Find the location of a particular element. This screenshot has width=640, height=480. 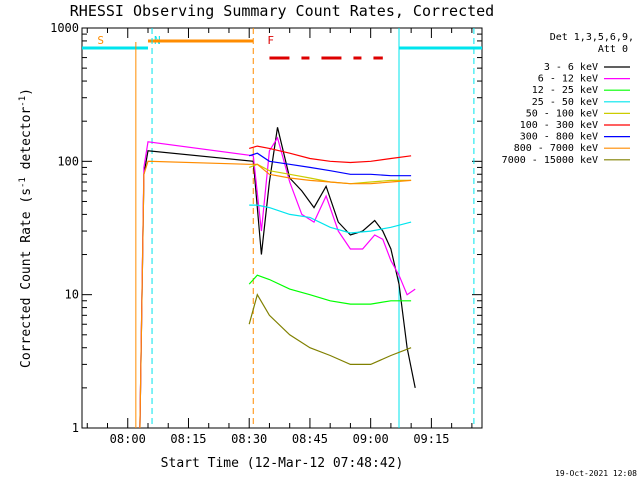

legend-entry-label: 6 - 12 keV is located at coordinates (568, 79).